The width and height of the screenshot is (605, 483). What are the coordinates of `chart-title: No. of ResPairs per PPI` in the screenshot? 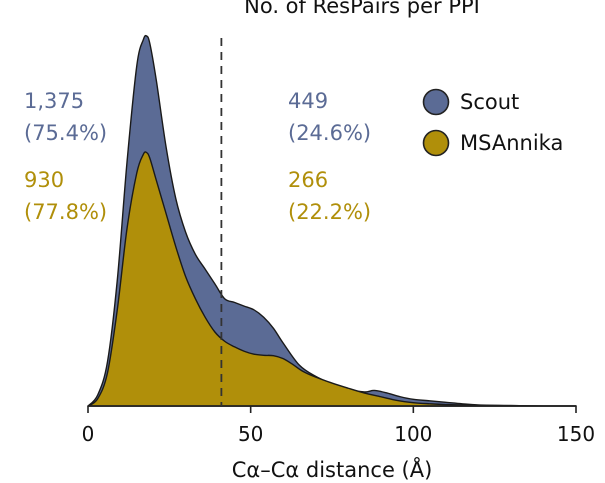 It's located at (362, 9).